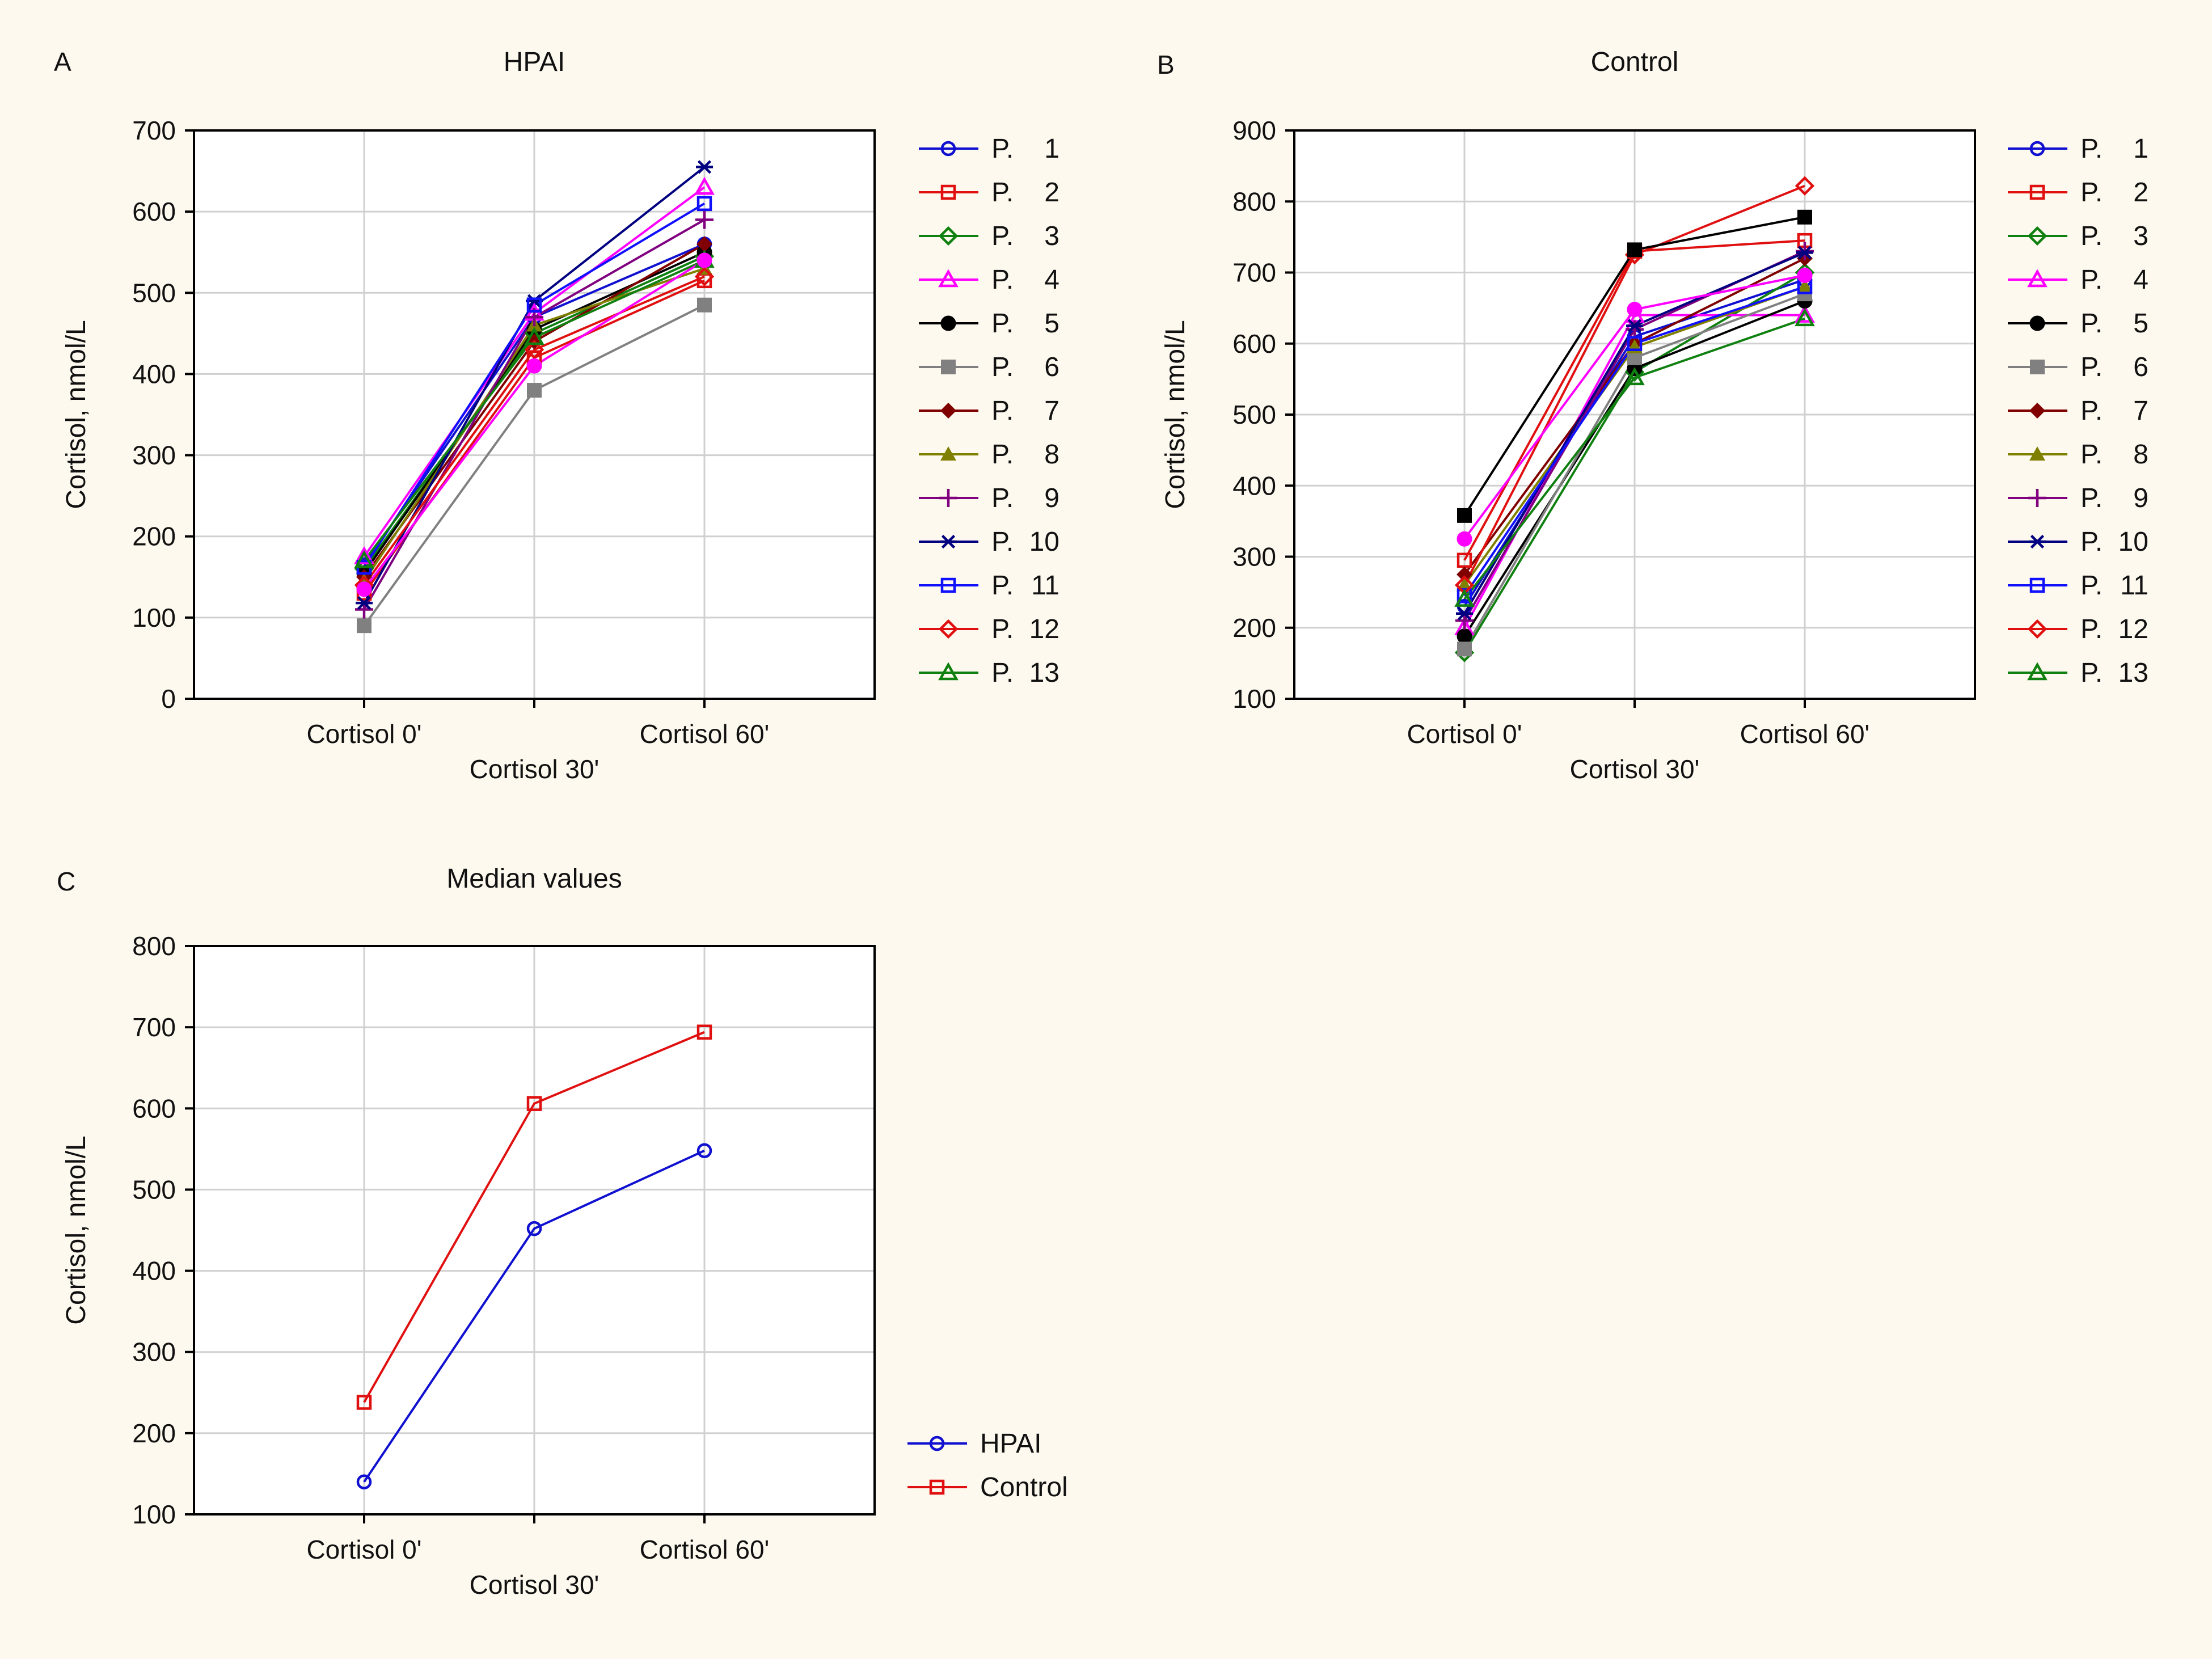 The width and height of the screenshot is (2212, 1659). I want to click on legend-label: HPAI, so click(1010, 1444).